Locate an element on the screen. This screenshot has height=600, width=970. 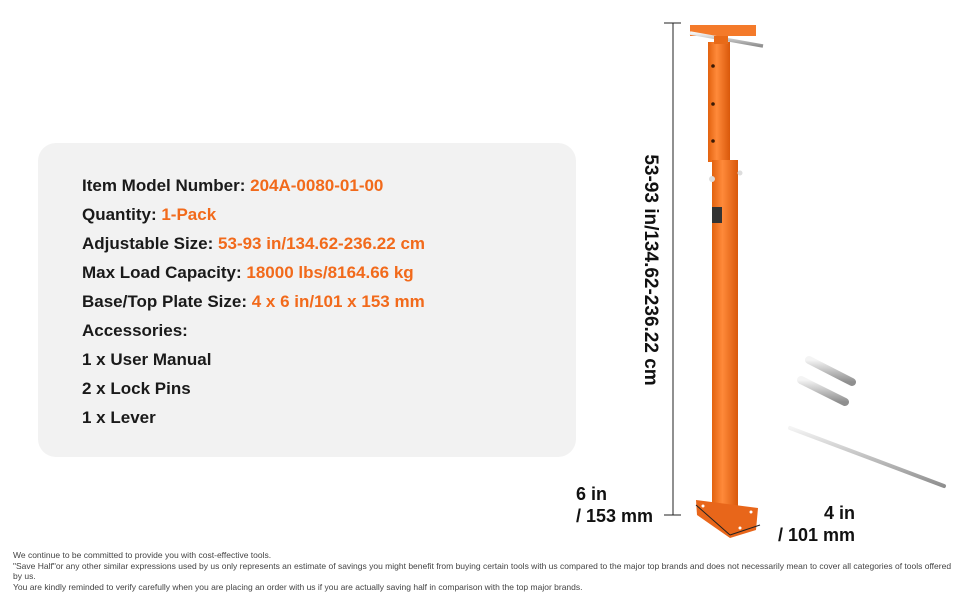
height-dimension-label: 53-93 in/134.62-236.22 cm is located at coordinates (650, 270).